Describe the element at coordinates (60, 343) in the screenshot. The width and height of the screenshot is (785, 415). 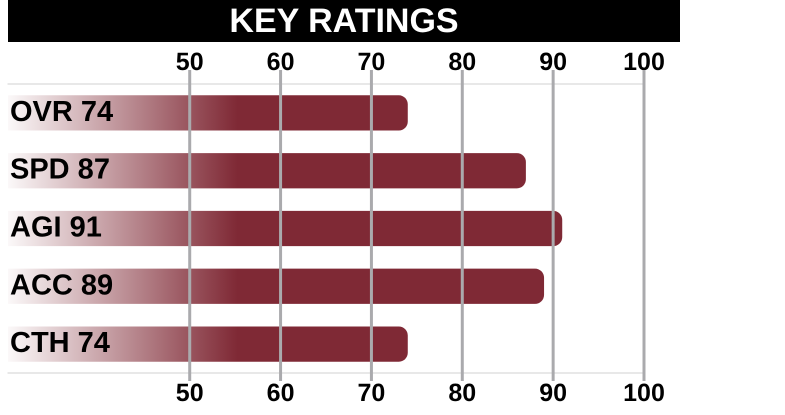
I see `y-tick-label: CTH 74` at that location.